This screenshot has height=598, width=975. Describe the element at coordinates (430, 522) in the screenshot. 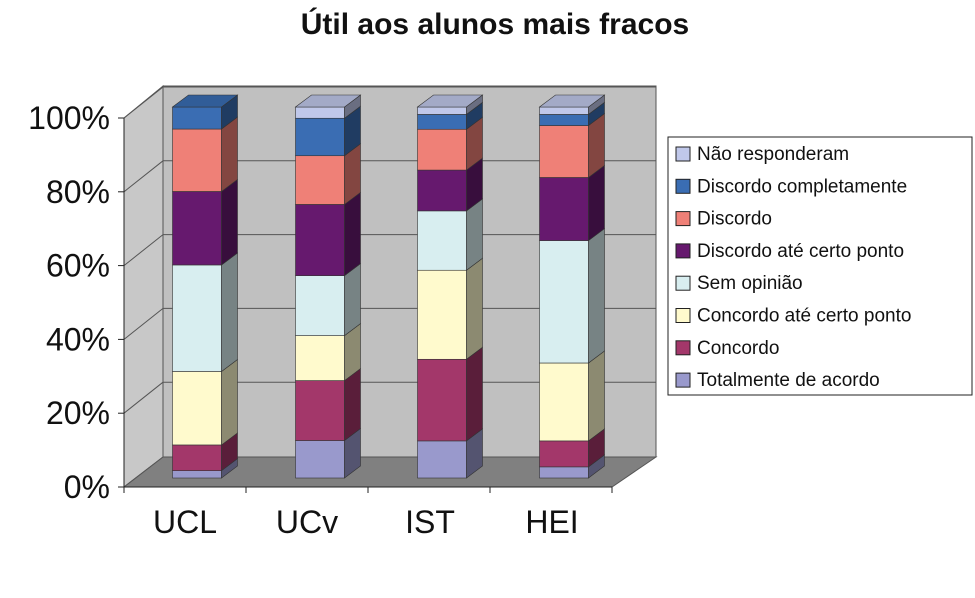

I see `x-tick-label: IST` at that location.